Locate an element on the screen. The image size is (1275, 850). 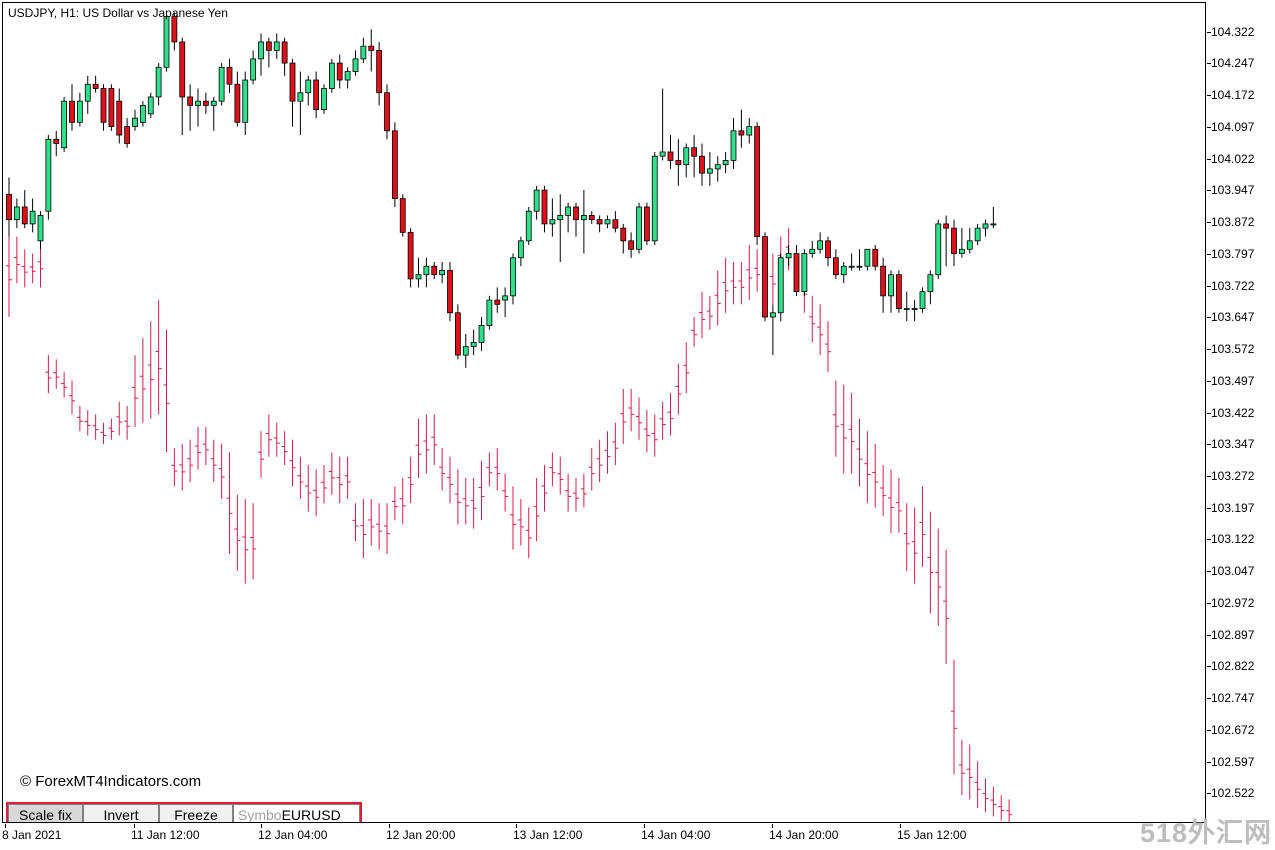
price-label: 102.747 is located at coordinates (1233, 698).